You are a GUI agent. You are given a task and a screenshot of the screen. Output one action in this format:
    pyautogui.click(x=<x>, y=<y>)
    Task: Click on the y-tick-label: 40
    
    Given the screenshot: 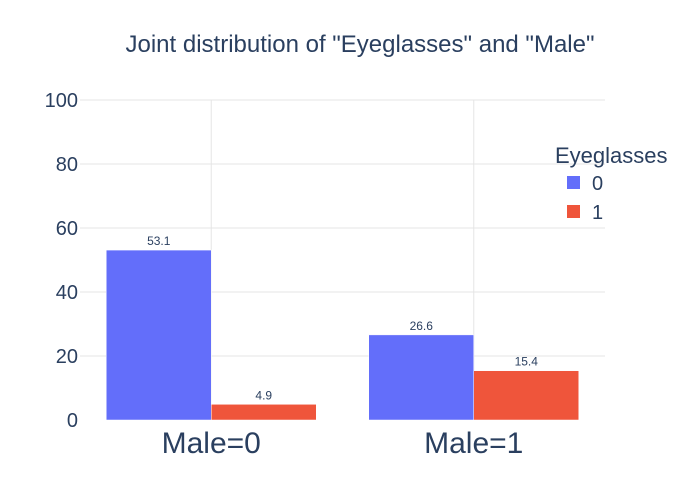 What is the action you would take?
    pyautogui.click(x=67, y=293)
    